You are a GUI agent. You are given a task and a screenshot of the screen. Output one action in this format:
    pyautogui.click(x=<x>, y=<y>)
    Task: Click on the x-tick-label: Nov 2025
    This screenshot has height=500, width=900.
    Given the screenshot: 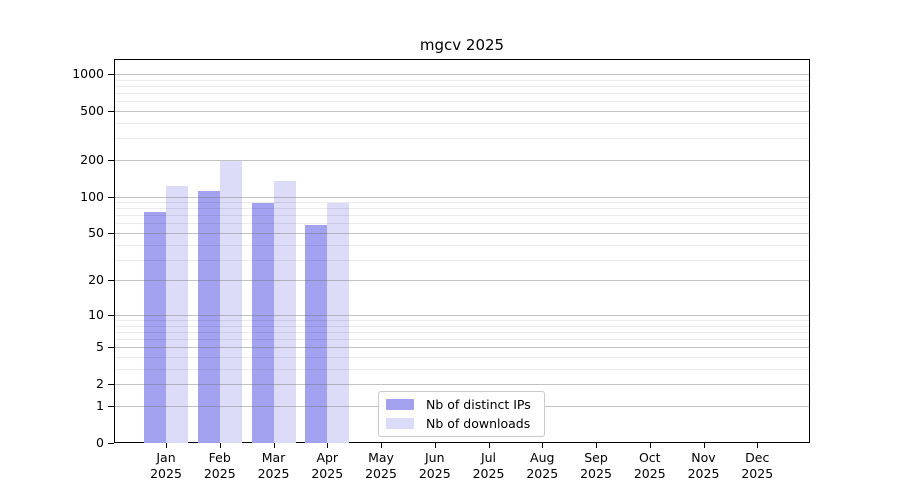 What is the action you would take?
    pyautogui.click(x=703, y=465)
    